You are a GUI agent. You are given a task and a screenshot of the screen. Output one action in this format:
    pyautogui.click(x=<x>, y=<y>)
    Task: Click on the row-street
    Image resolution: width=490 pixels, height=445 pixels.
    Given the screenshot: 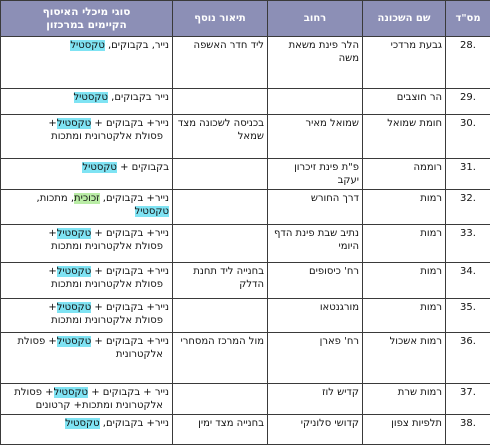 What is the action you would take?
    pyautogui.click(x=315, y=102)
    